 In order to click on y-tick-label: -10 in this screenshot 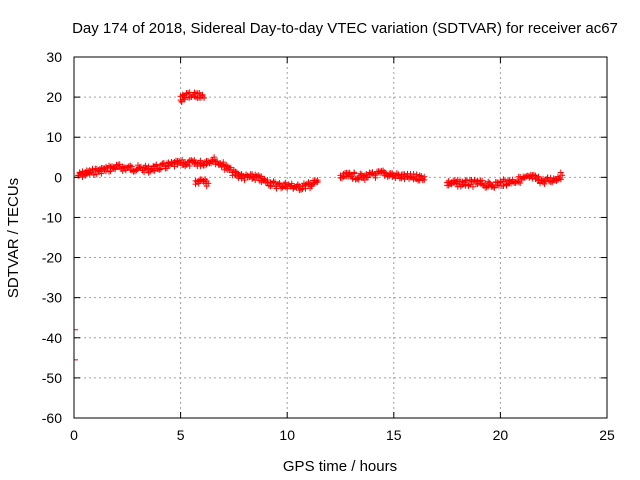, I will do `click(52, 217)`.